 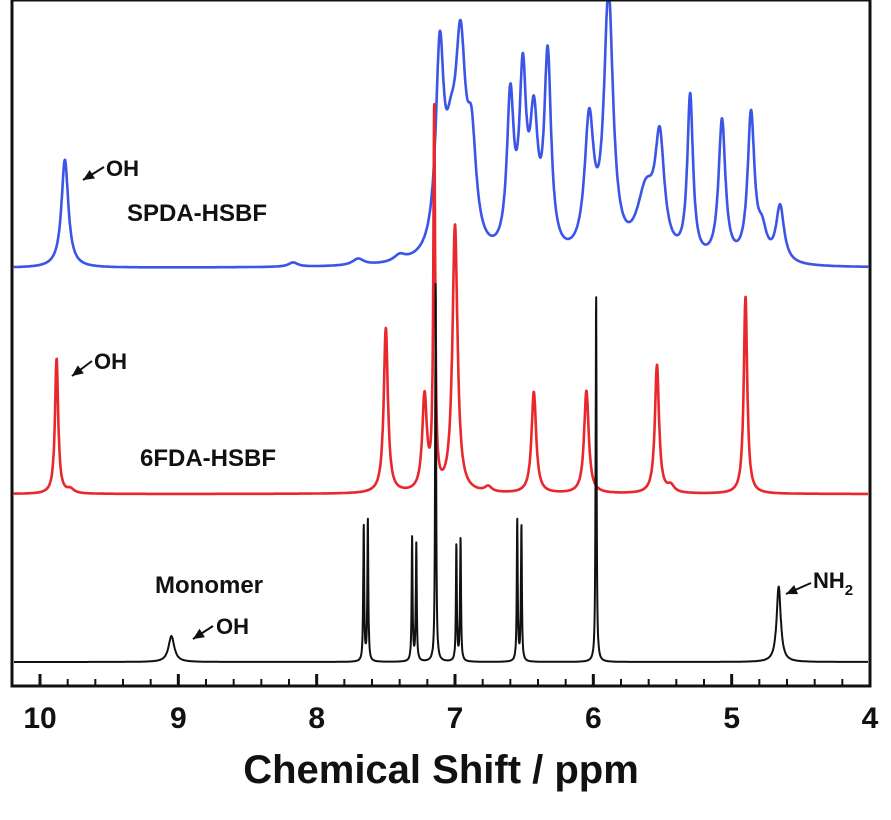 I want to click on x-axis-title: Chemical Shift / ppm, so click(x=441, y=770).